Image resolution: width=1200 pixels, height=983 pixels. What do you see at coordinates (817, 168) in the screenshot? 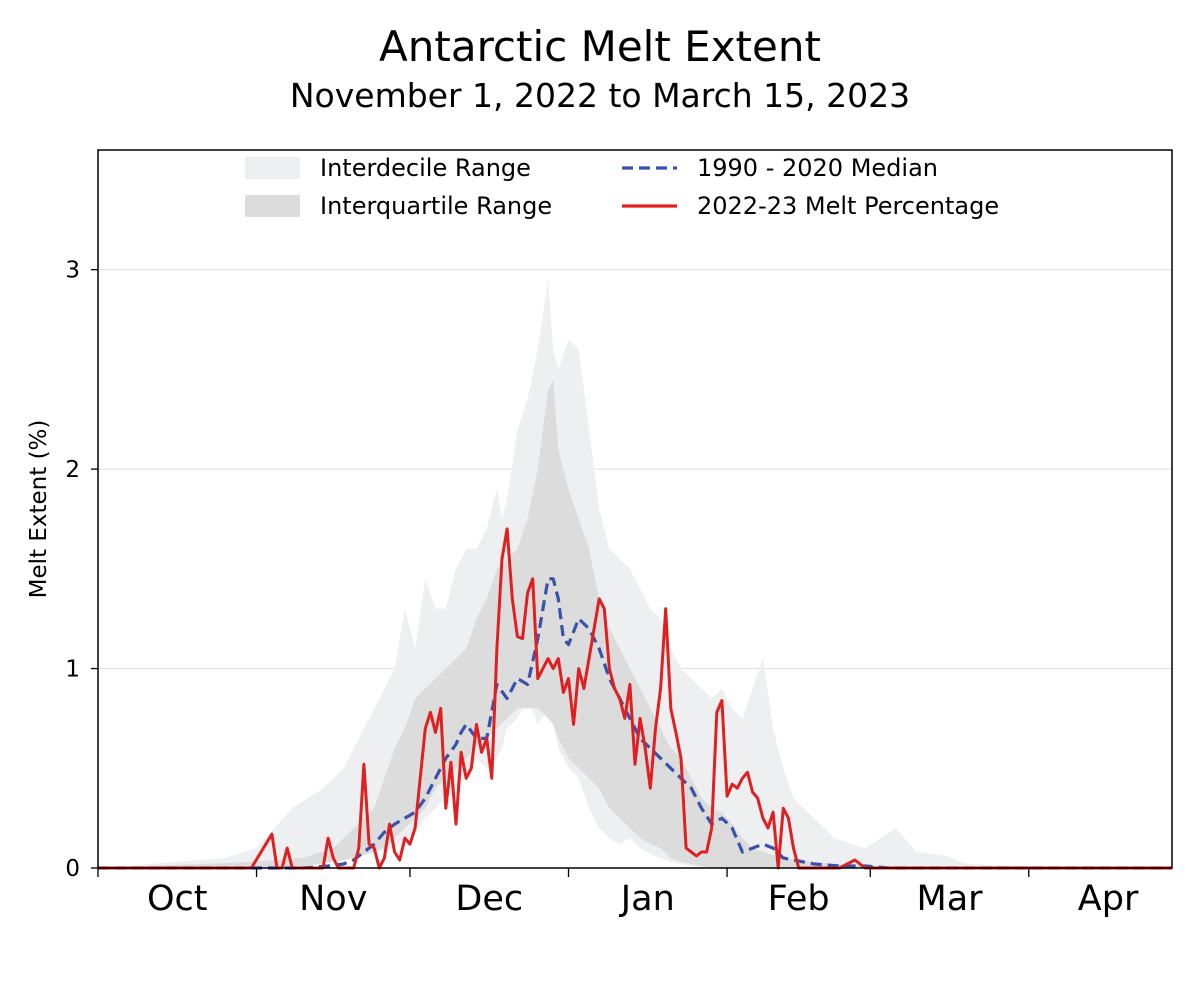
I see `legend-label-1990-2020-median: 1990 - 2020 Median` at bounding box center [817, 168].